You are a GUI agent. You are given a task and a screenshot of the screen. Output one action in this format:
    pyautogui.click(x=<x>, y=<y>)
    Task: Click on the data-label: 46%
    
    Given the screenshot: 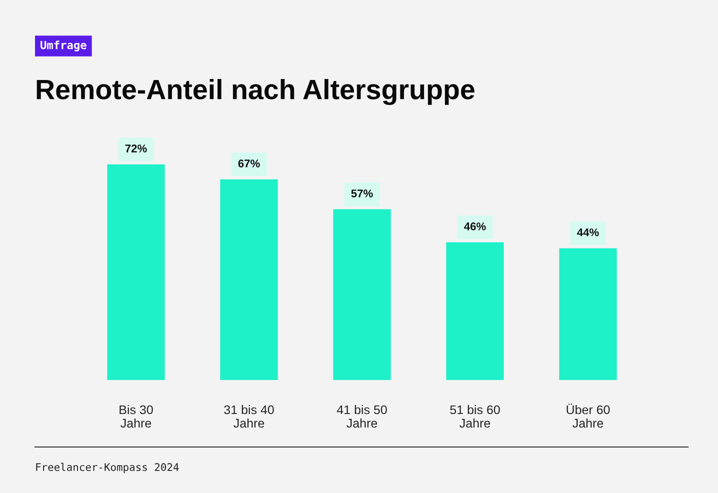 What is the action you would take?
    pyautogui.click(x=475, y=226)
    